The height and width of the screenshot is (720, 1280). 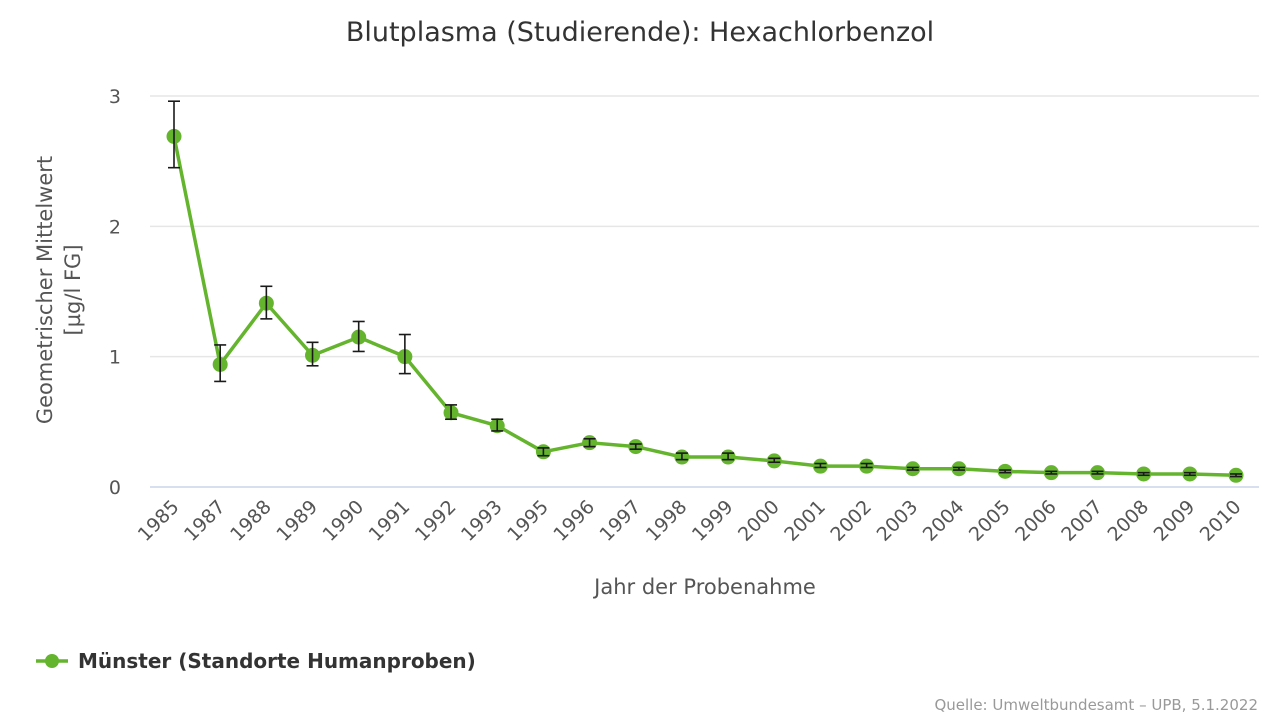 I want to click on x-tick-label: 1985, so click(x=159, y=521).